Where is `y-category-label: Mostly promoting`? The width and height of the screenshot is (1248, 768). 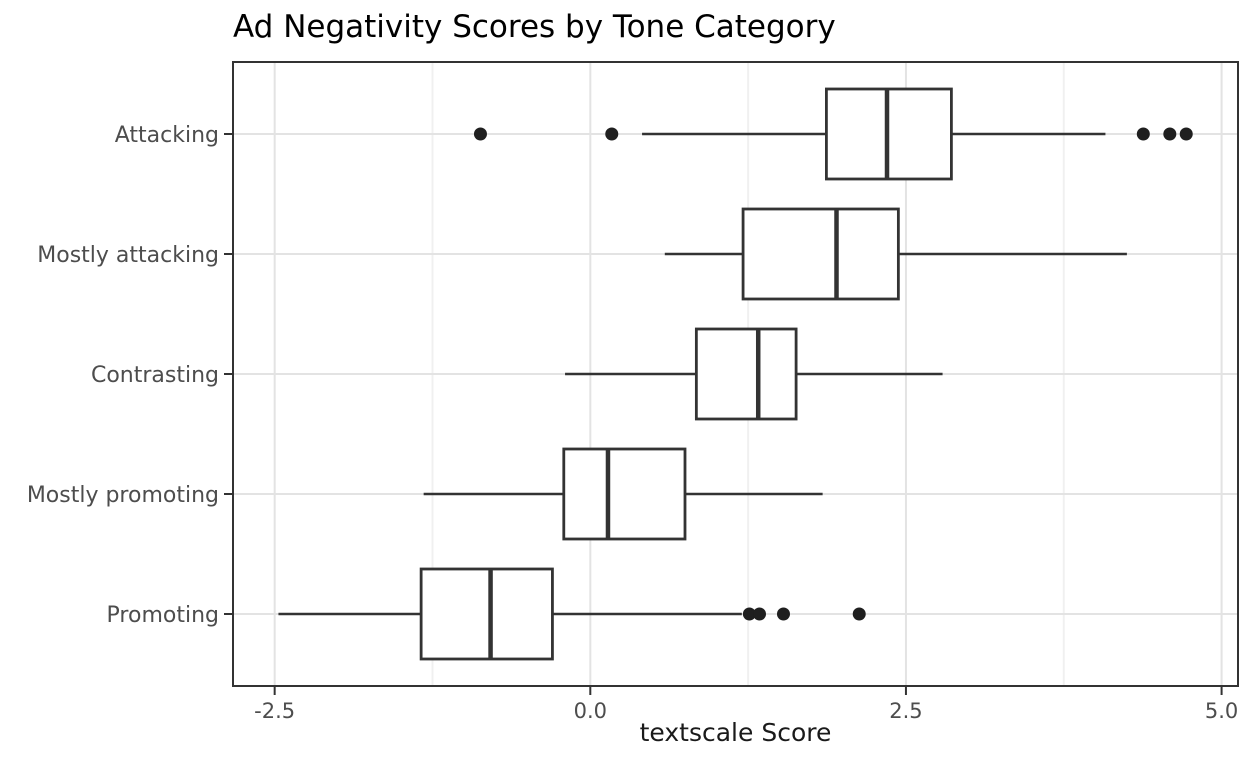
y-category-label: Mostly promoting is located at coordinates (123, 495).